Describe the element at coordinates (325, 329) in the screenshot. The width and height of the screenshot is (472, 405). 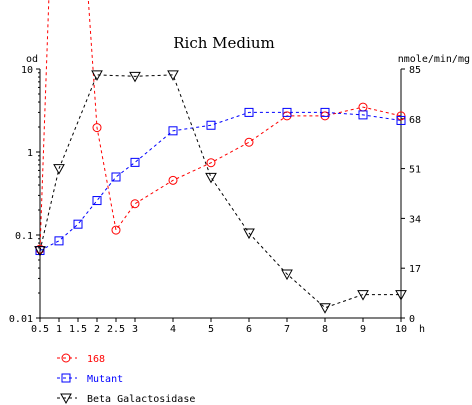
I see `x-tick-label: 8` at that location.